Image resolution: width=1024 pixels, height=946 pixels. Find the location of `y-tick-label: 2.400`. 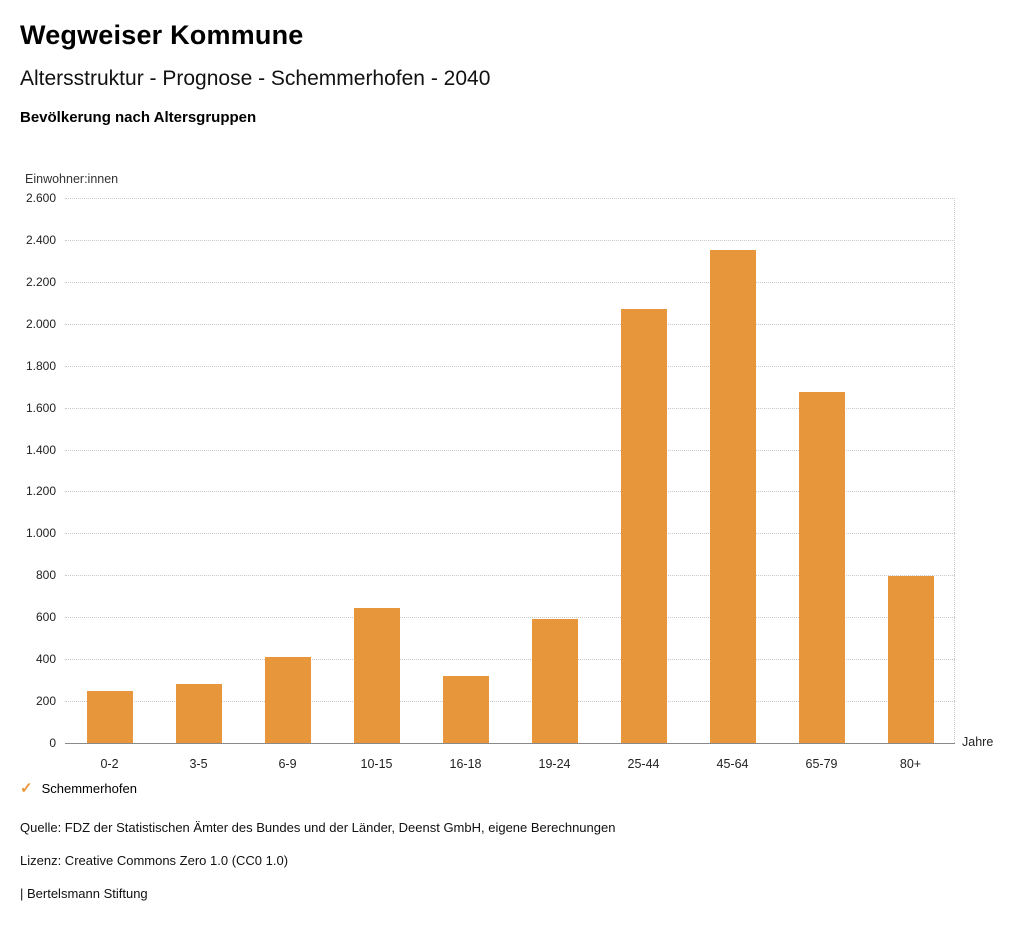

y-tick-label: 2.400 is located at coordinates (40, 239).